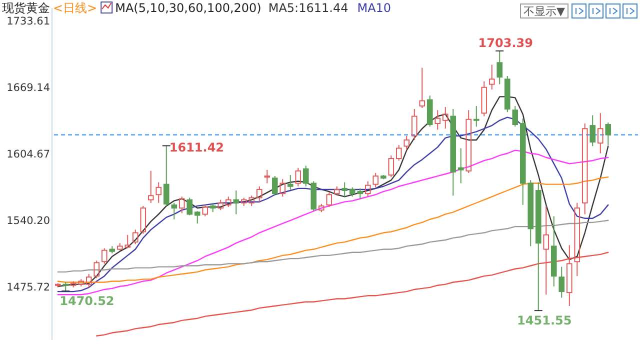 This screenshot has width=640, height=350. I want to click on text: MA5:1611.44, so click(308, 8).